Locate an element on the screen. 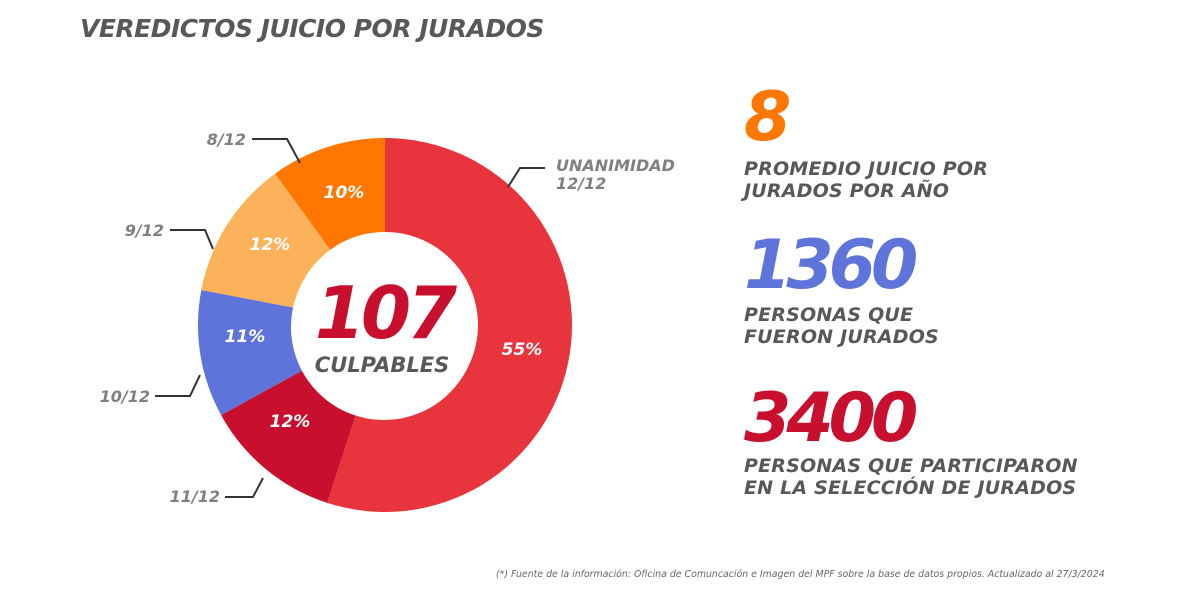  verdict-label: 9/12 is located at coordinates (144, 230).